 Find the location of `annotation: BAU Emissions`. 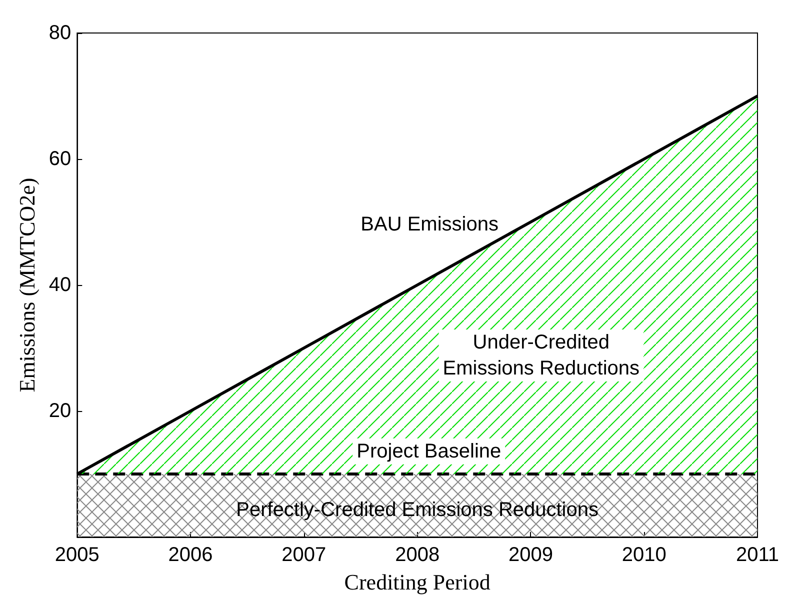

annotation: BAU Emissions is located at coordinates (429, 225).